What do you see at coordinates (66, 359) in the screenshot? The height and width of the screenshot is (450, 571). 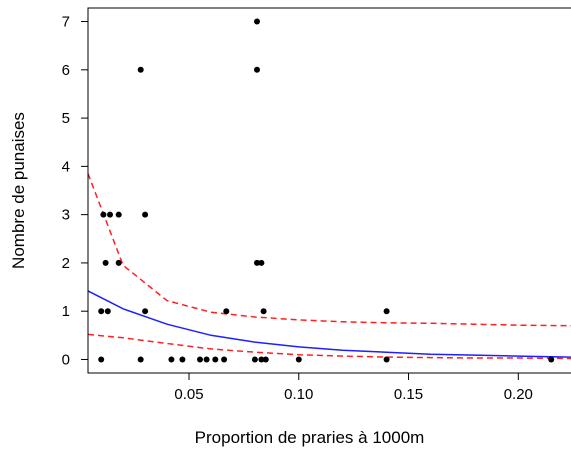 I see `y-tick-label: 0` at bounding box center [66, 359].